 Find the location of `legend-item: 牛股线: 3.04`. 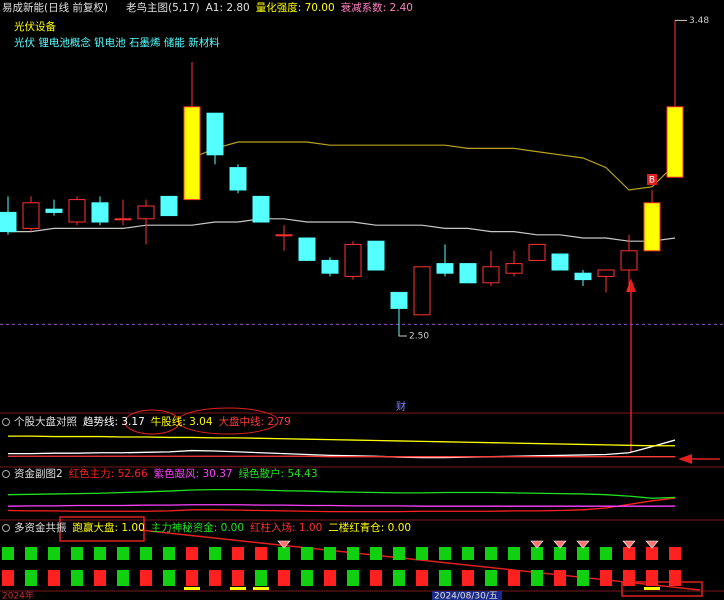

legend-item: 牛股线: 3.04 is located at coordinates (182, 421).